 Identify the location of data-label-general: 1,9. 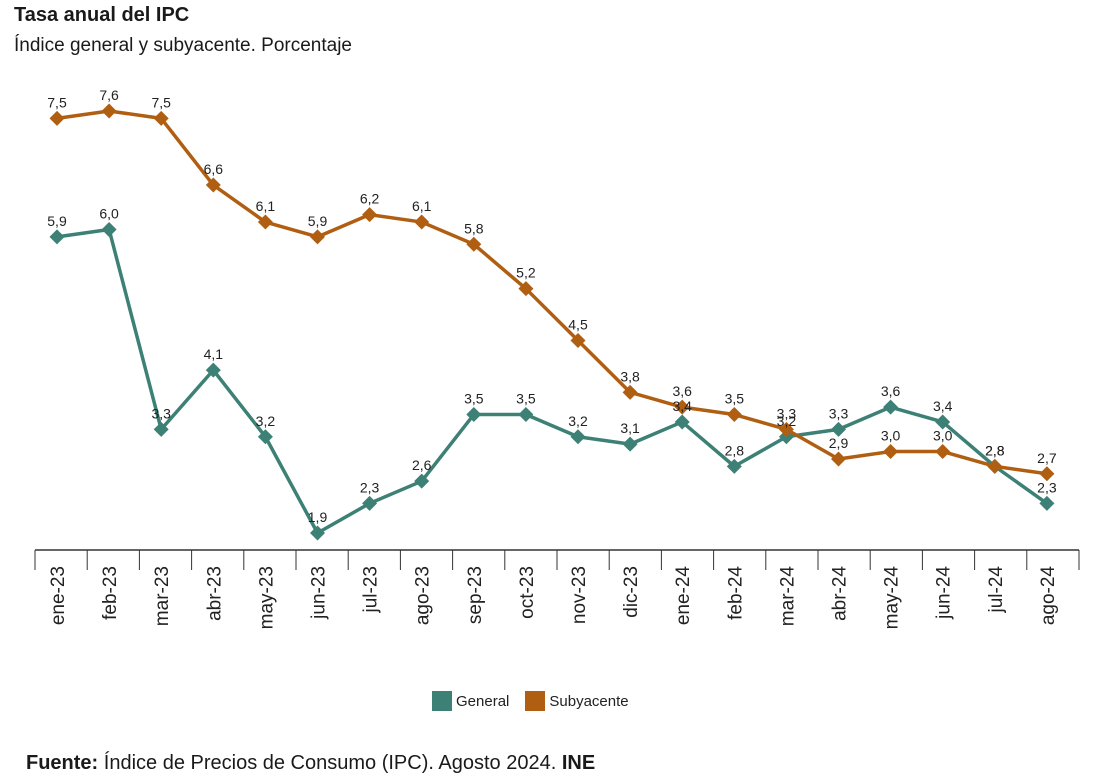
(318, 517).